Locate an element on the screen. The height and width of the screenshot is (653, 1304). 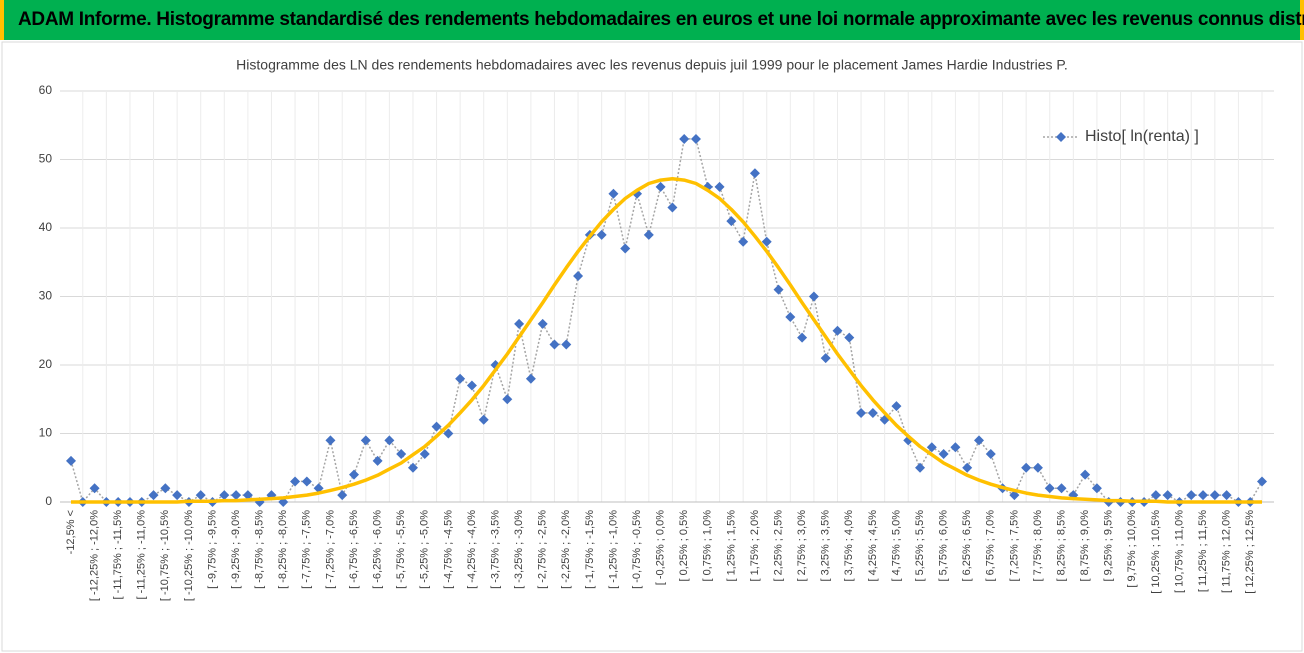
x-tick-label: [ 4,25% ; 4,5% is located at coordinates (873, 546).